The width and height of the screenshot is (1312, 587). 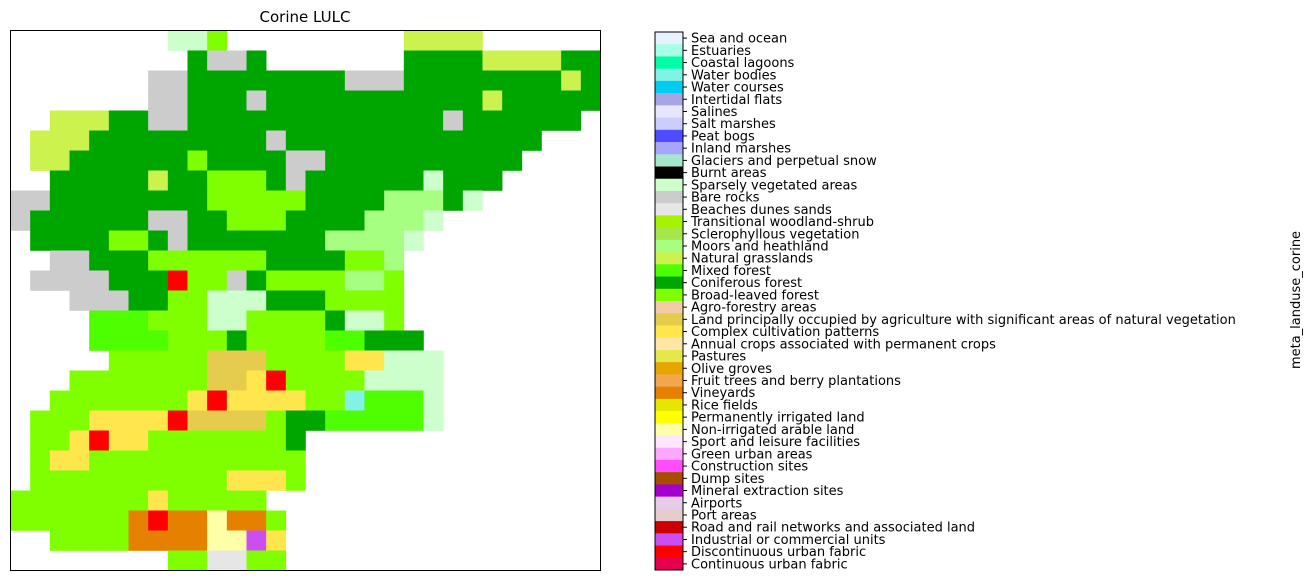 I want to click on colorbar-tick-label: Sclerophyllous vegetation, so click(x=775, y=234).